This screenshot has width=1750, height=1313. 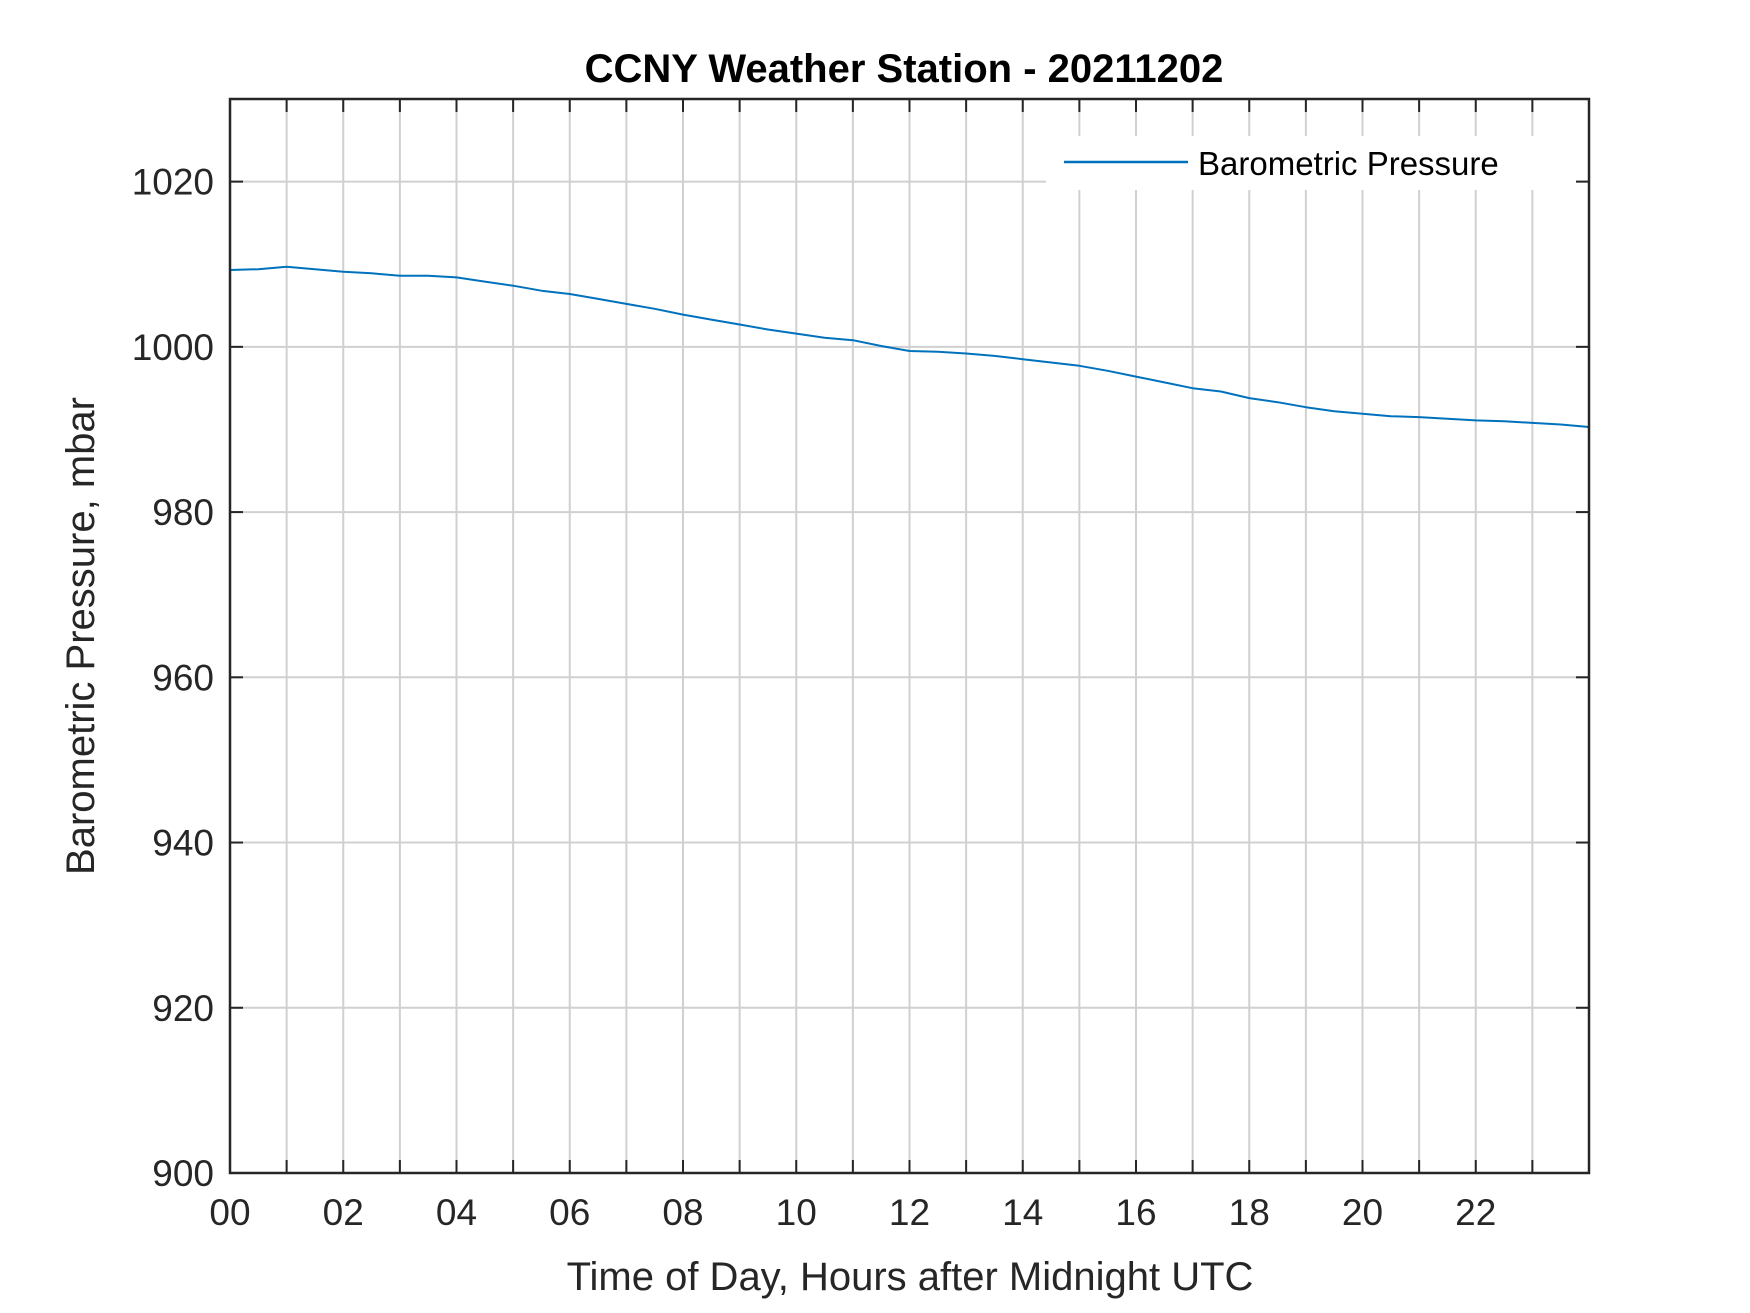 I want to click on y-tick-label: 960, so click(x=183, y=677).